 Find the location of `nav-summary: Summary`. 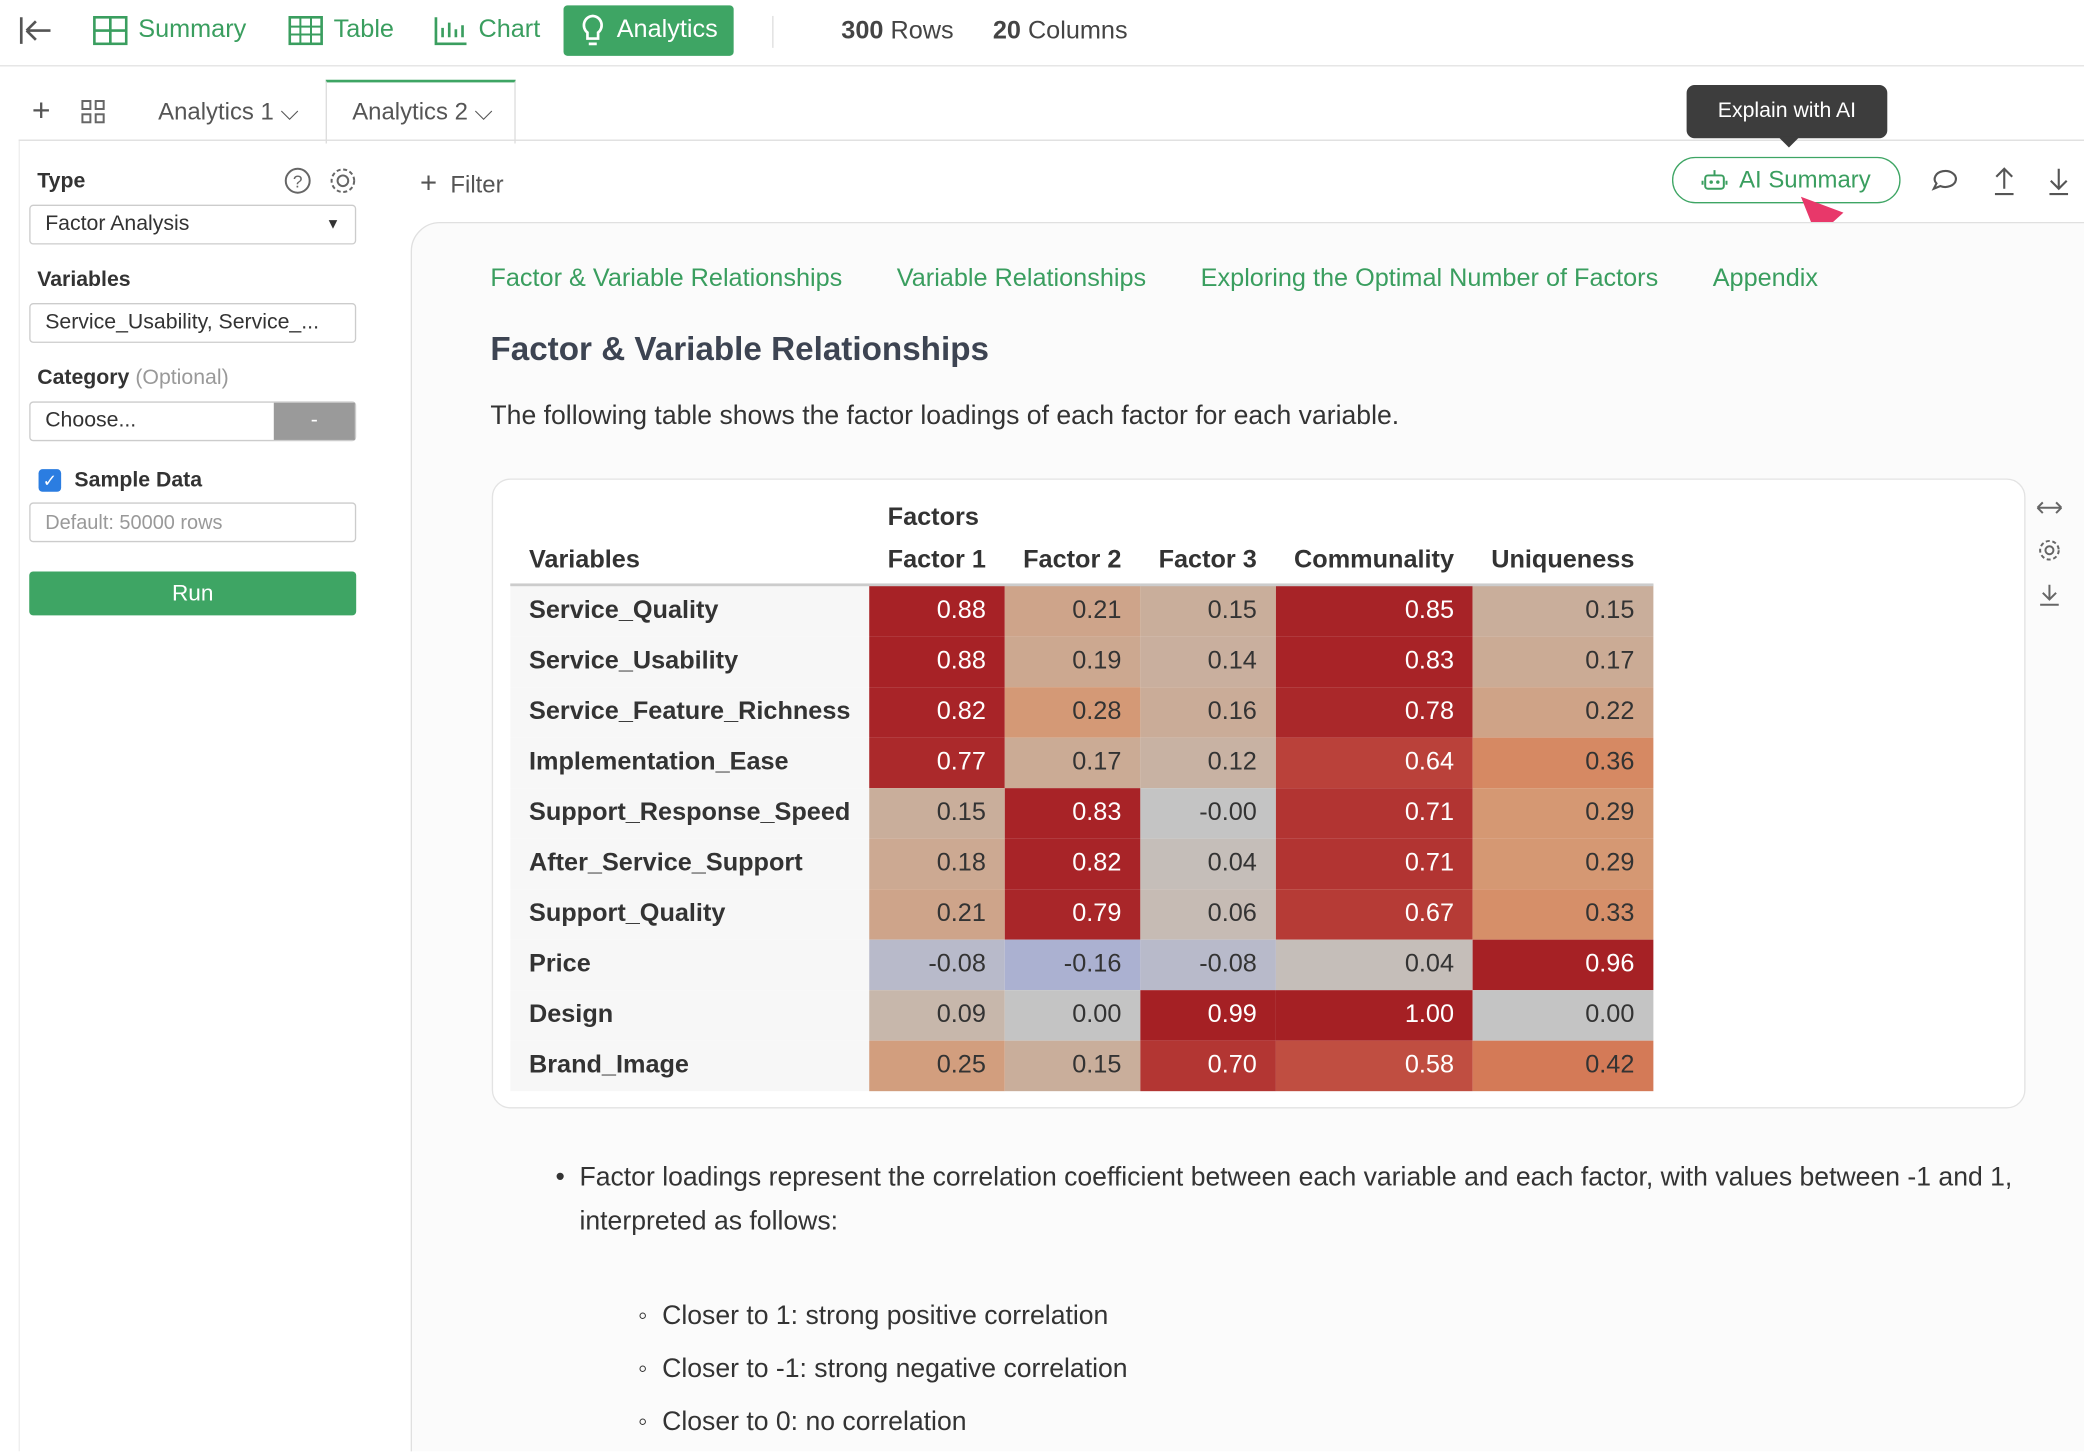

nav-summary: Summary is located at coordinates (169, 30).